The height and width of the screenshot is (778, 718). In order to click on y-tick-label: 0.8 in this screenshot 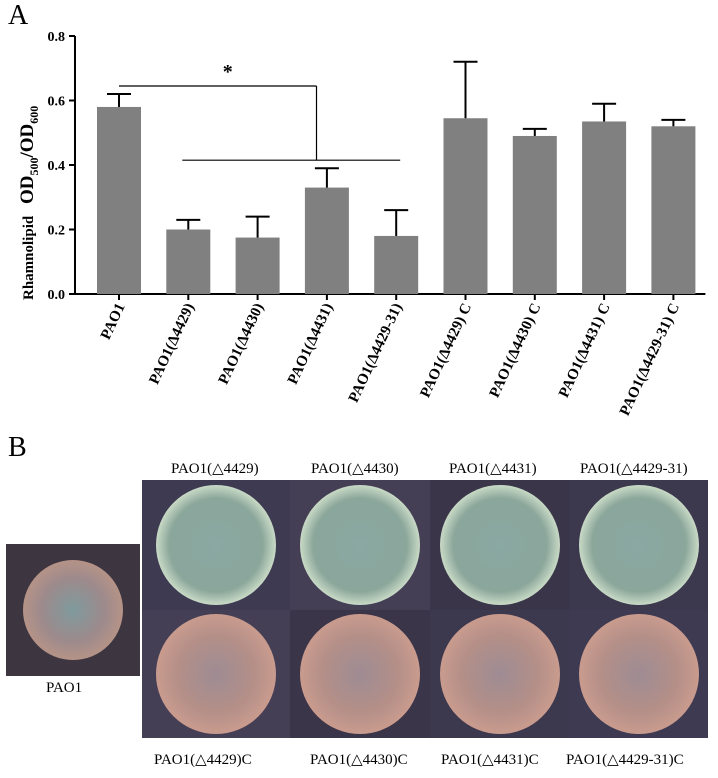, I will do `click(57, 37)`.